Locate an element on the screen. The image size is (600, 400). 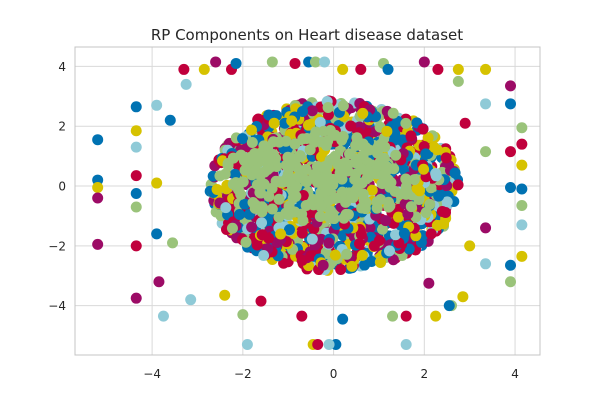
x-tick-label: 4 is located at coordinates (515, 374).